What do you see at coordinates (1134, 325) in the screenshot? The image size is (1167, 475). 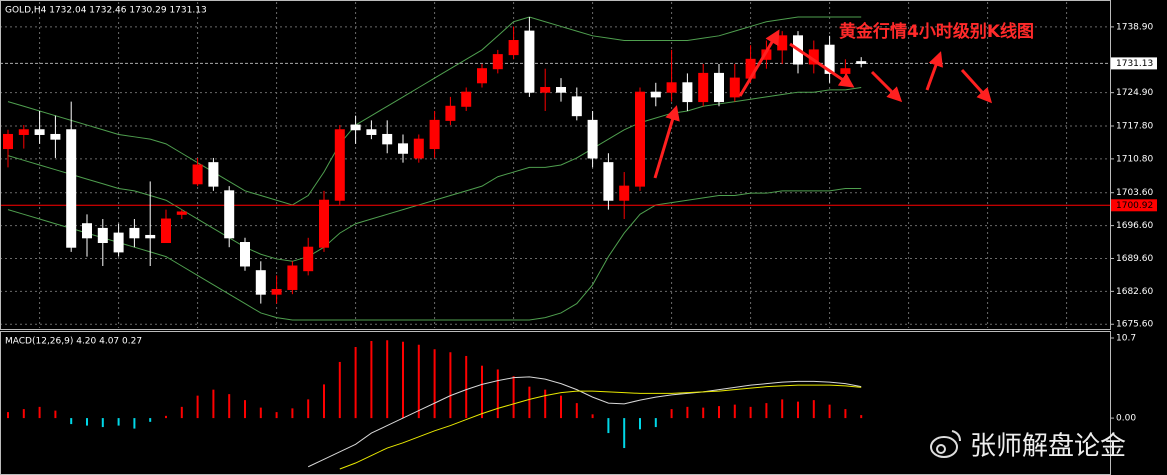 I see `y-tick-label: 1675.60` at bounding box center [1134, 325].